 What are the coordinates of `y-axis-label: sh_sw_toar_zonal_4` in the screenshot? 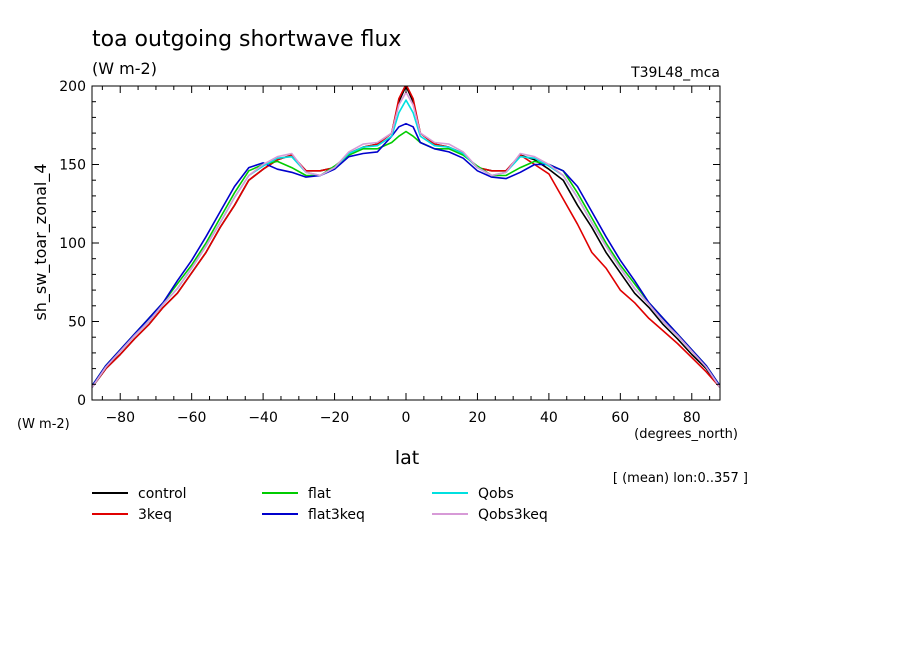 It's located at (41, 241).